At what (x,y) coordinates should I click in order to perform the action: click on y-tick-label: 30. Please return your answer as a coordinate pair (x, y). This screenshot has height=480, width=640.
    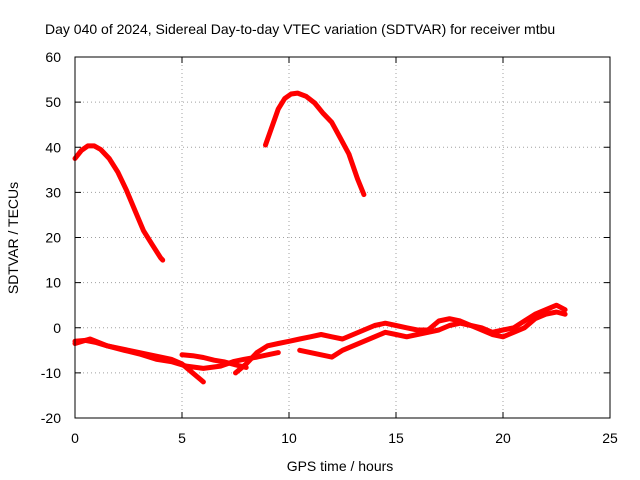
    Looking at the image, I should click on (53, 192).